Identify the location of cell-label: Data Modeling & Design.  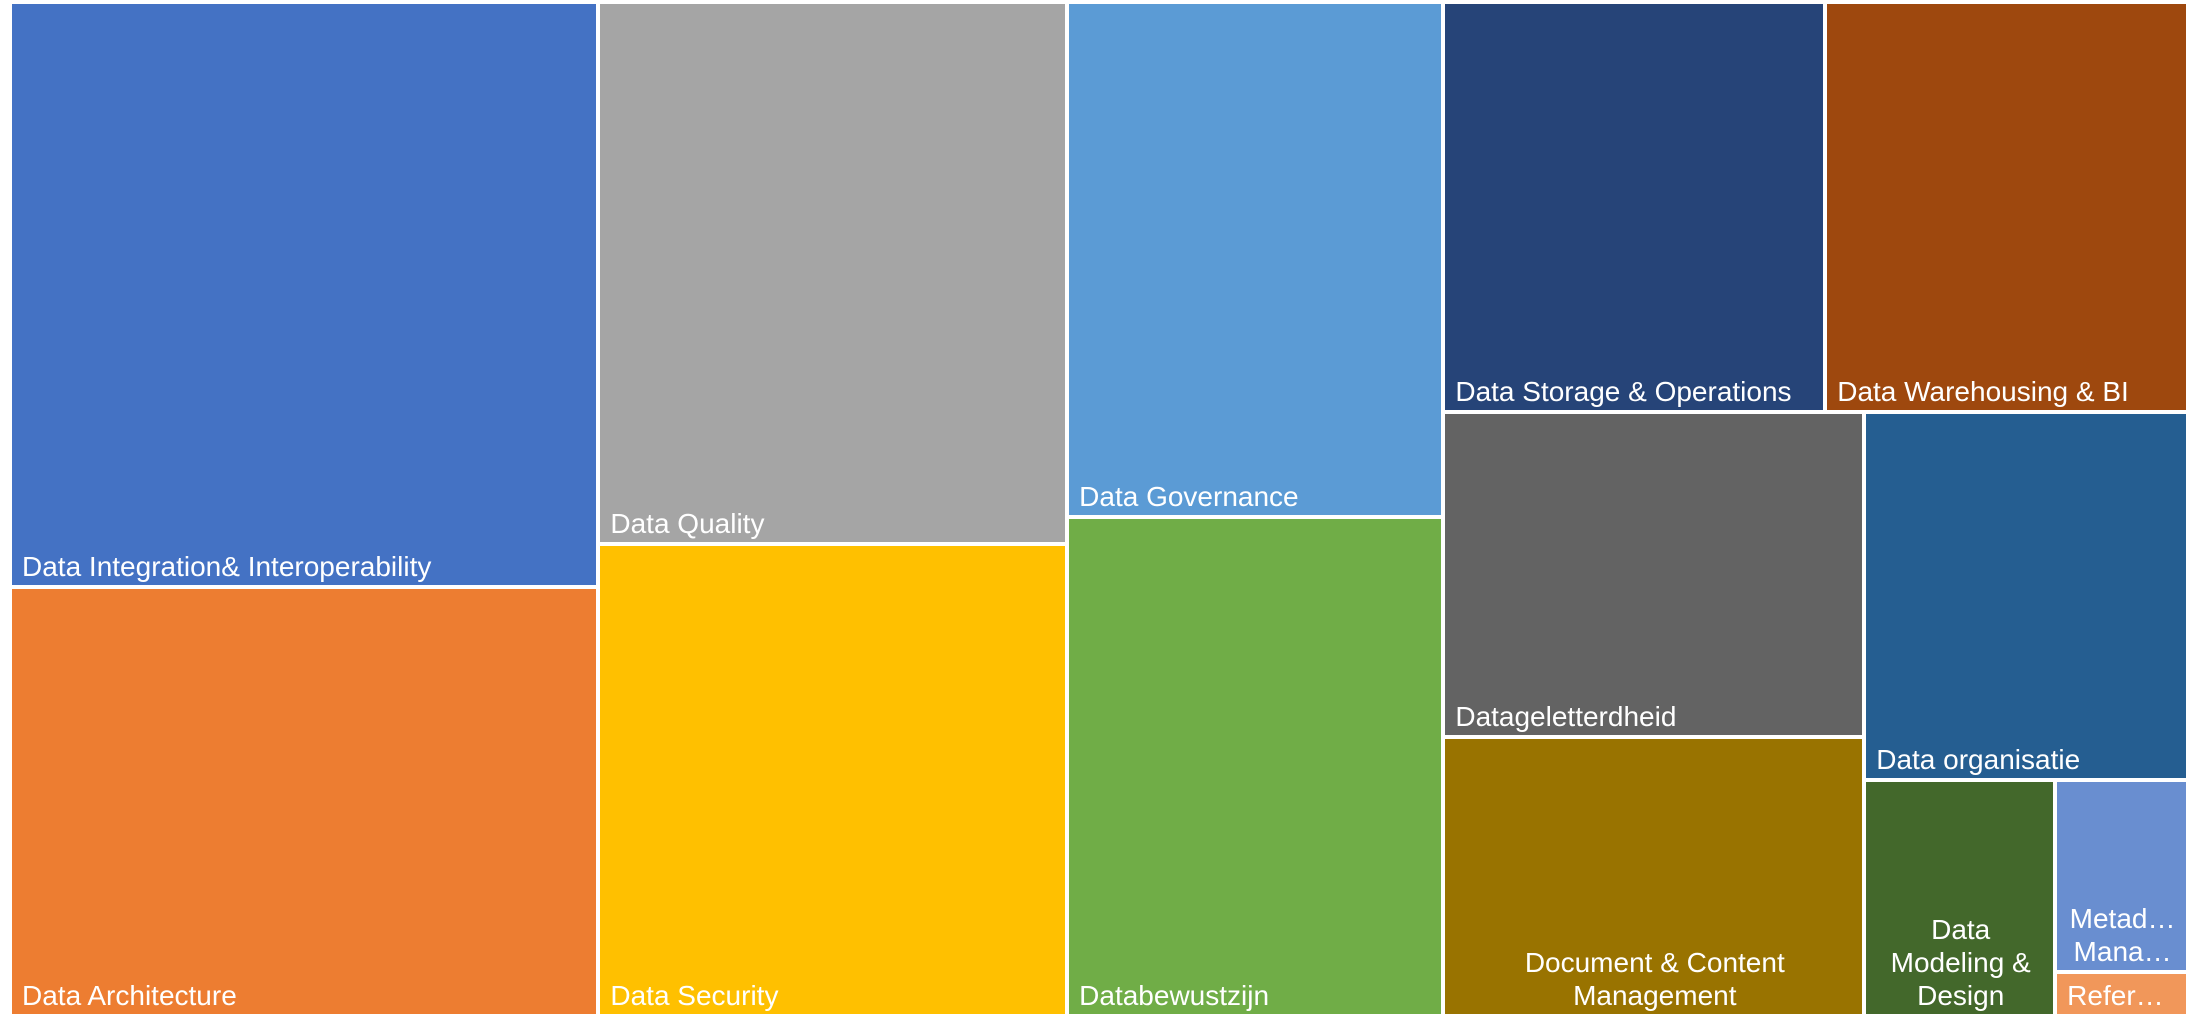
(1960, 962).